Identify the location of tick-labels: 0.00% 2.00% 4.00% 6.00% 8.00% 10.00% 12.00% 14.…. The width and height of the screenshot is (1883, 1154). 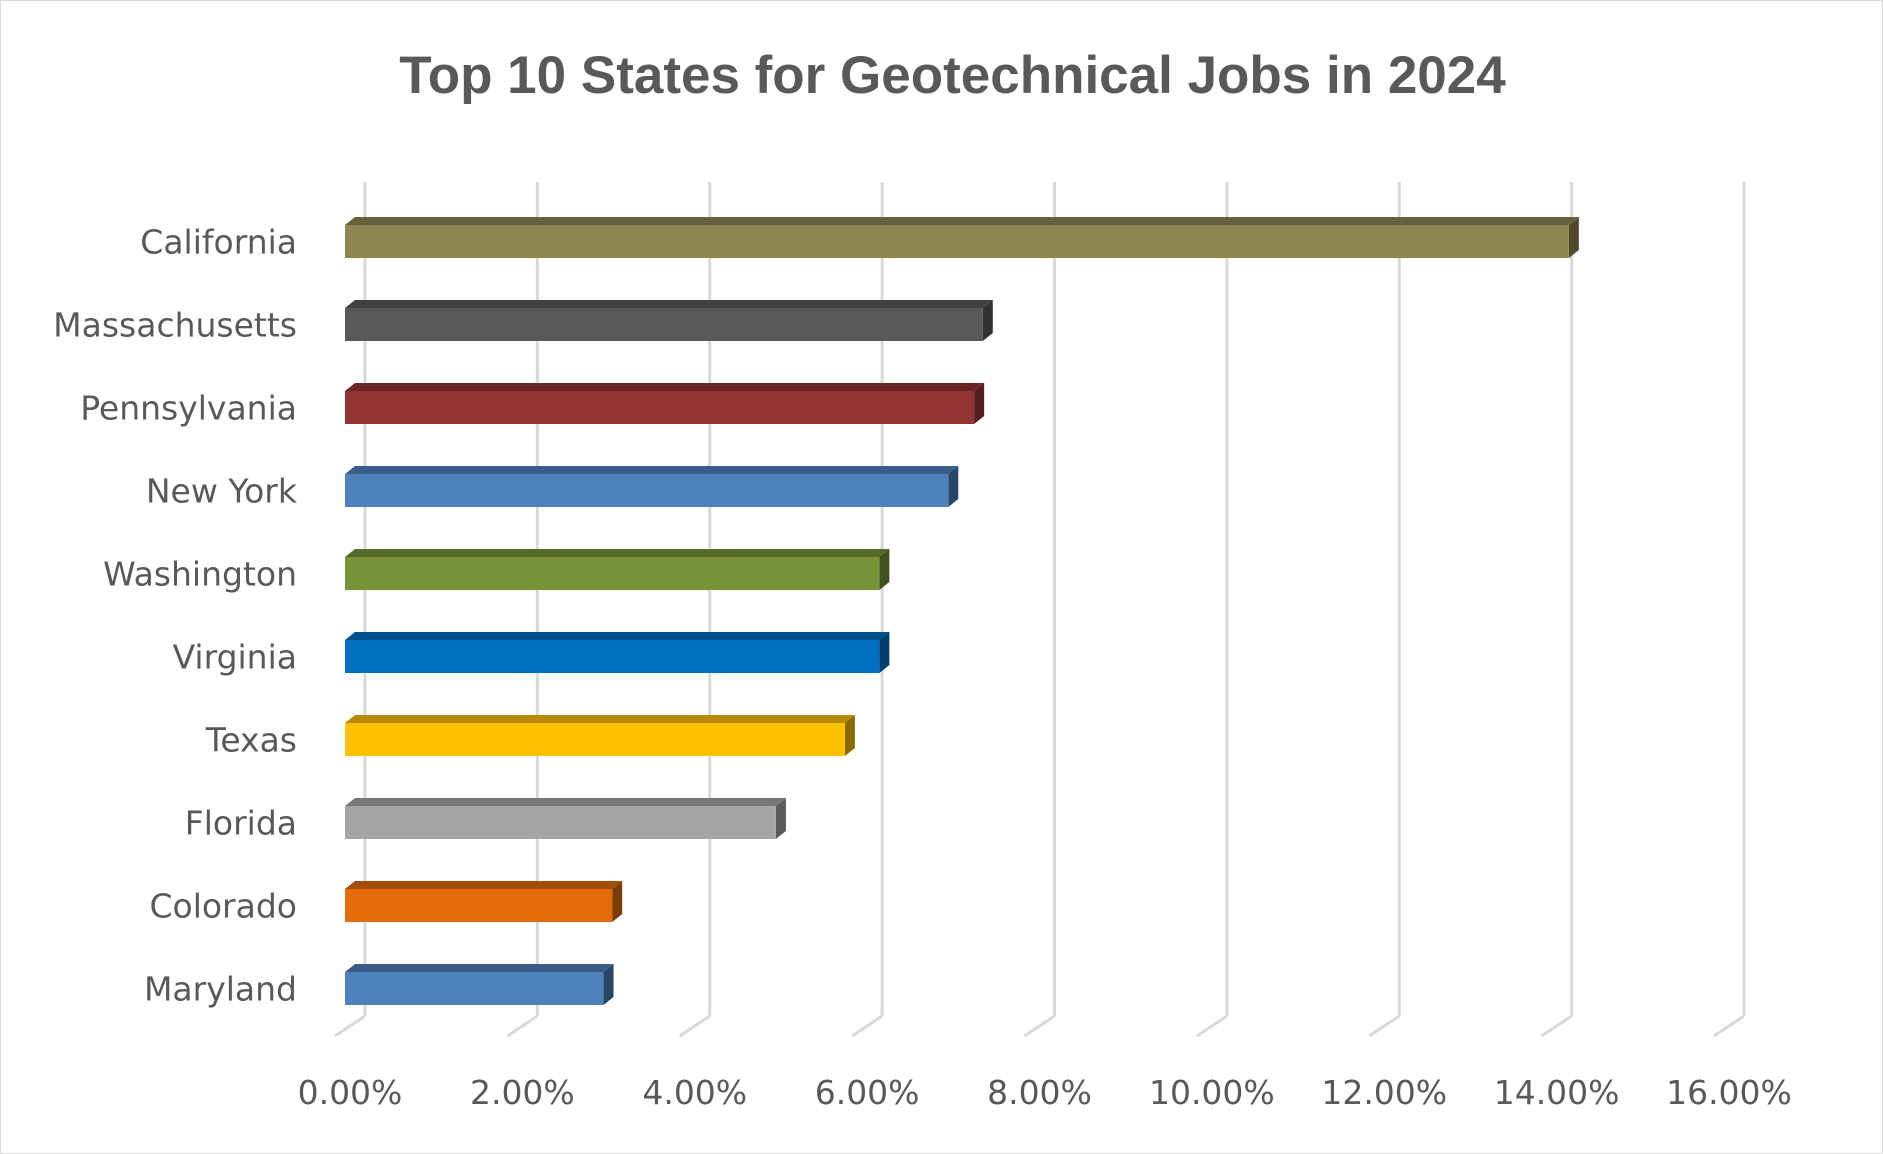
(1045, 1092).